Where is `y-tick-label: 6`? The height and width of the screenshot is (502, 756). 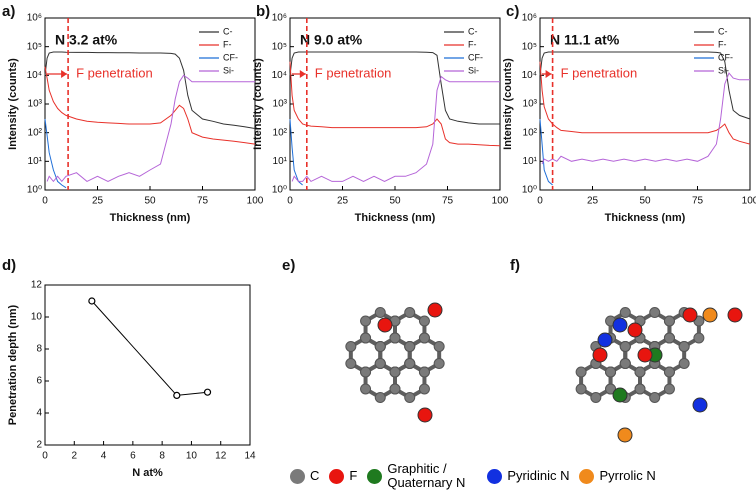 y-tick-label: 6 is located at coordinates (39, 381).